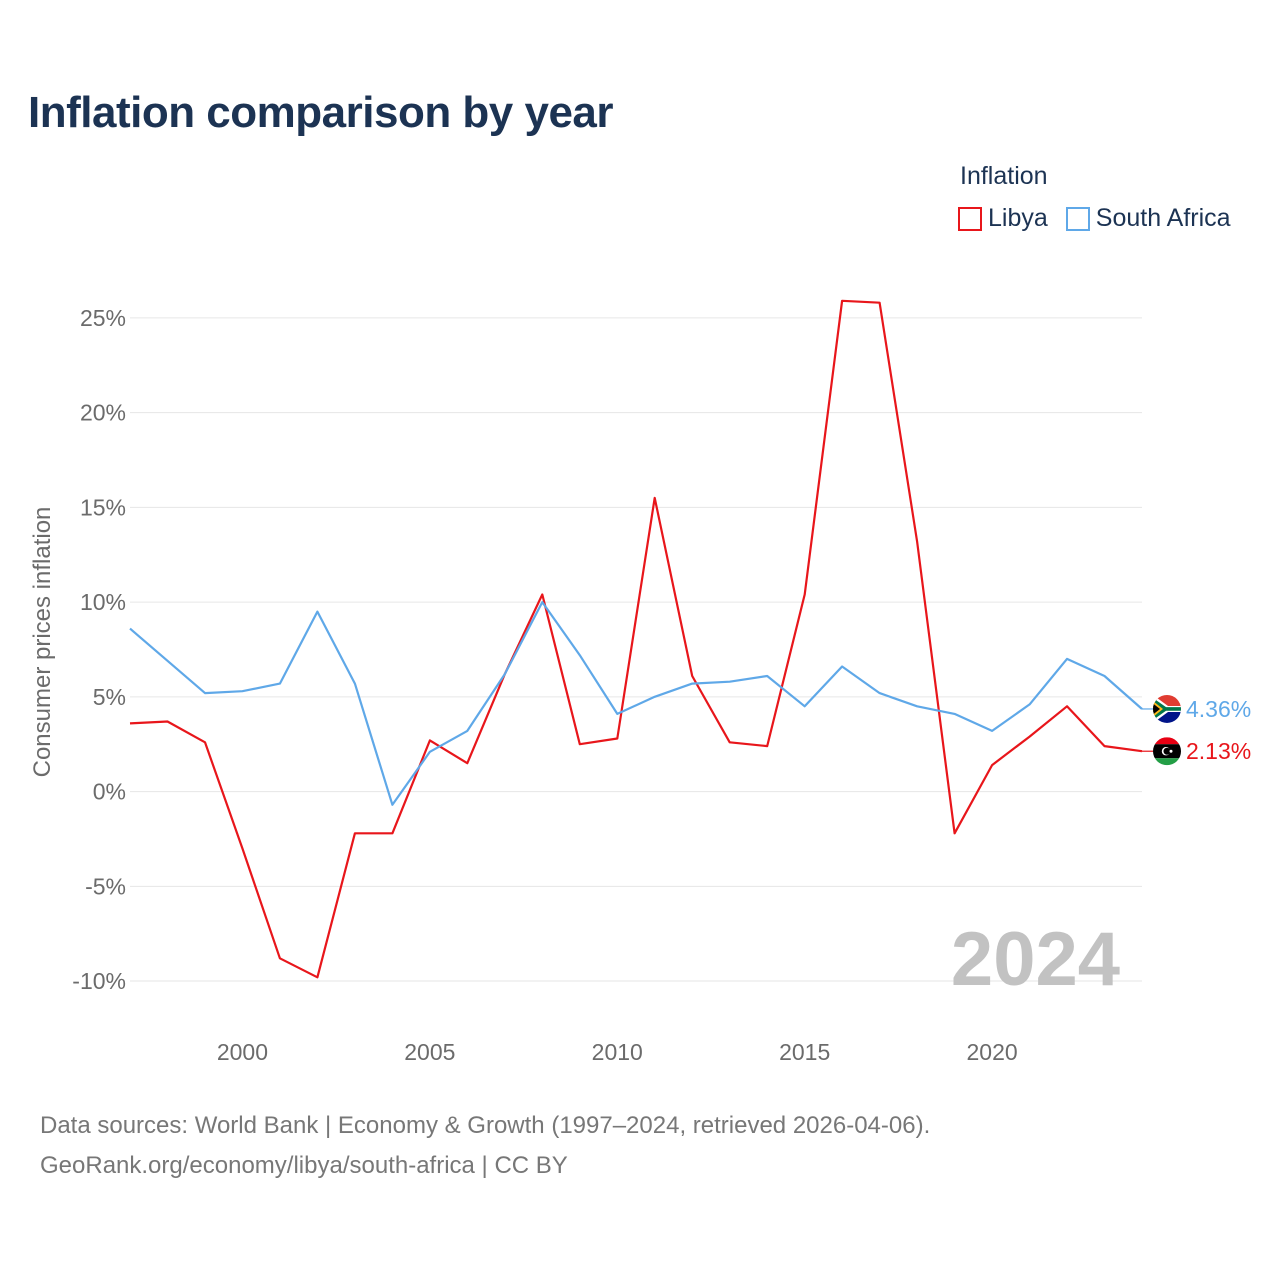  Describe the element at coordinates (242, 1052) in the screenshot. I see `x-tick-label: 2000` at that location.